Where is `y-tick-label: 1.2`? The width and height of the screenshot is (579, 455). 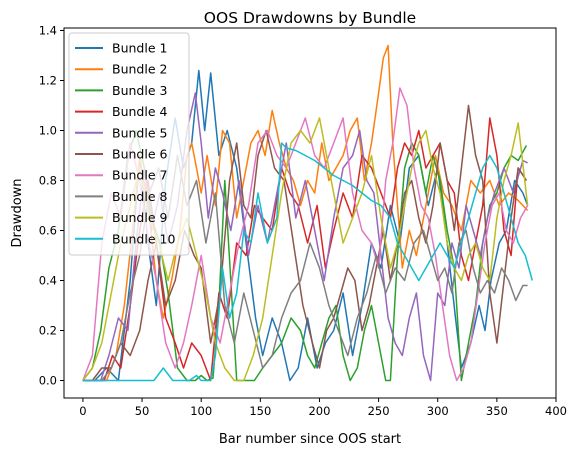
y-tick-label: 1.2 is located at coordinates (48, 81).